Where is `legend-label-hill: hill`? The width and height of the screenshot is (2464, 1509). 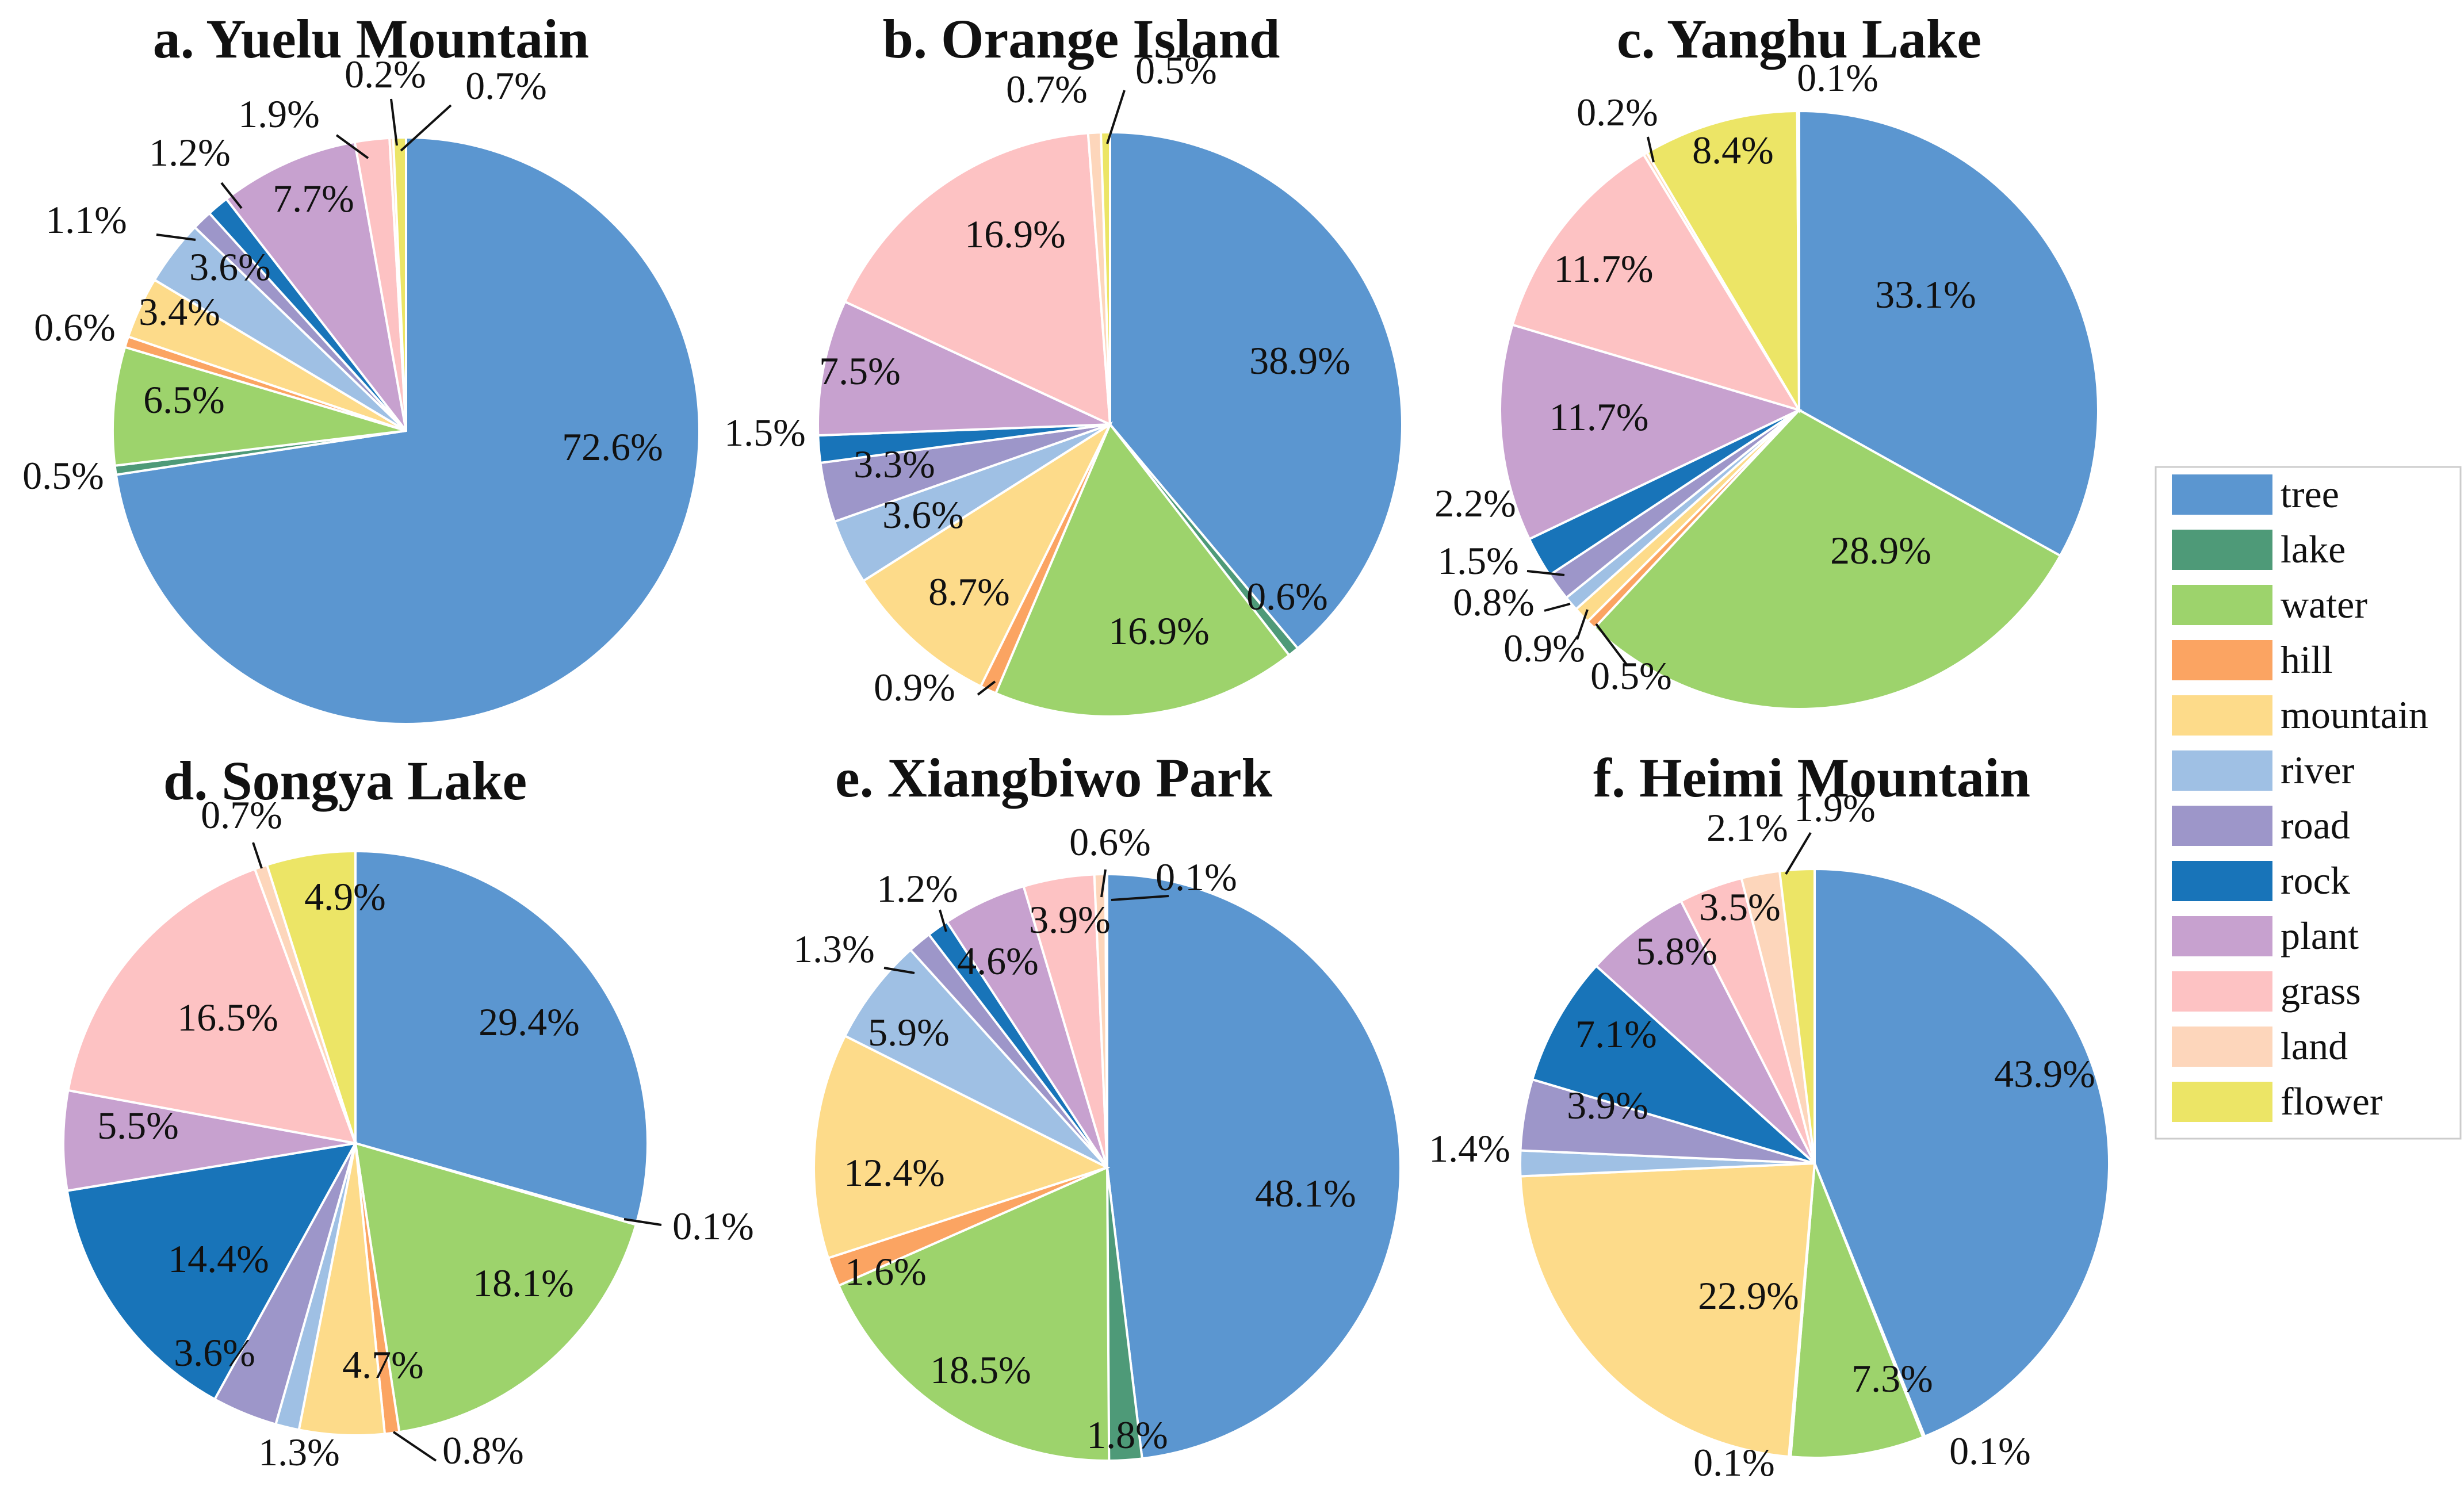
legend-label-hill: hill is located at coordinates (2307, 659).